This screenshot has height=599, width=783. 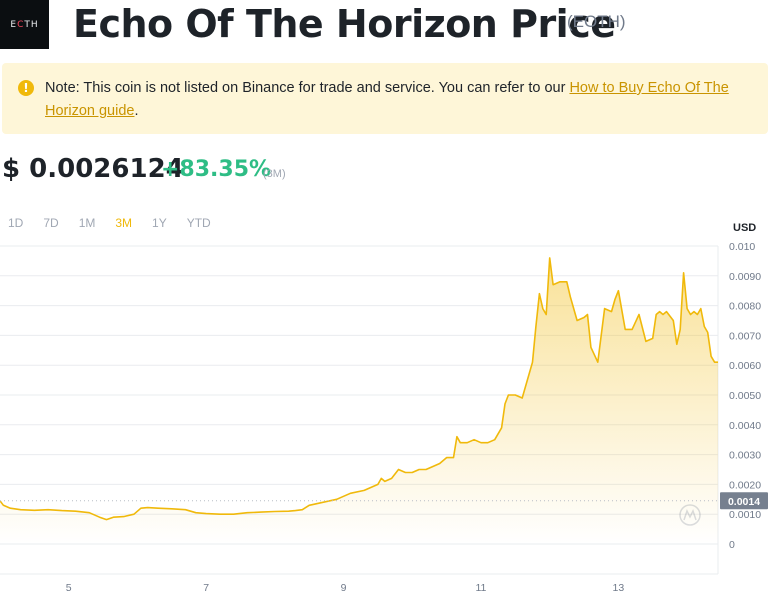 What do you see at coordinates (87, 223) in the screenshot?
I see `range-1m: 1M` at bounding box center [87, 223].